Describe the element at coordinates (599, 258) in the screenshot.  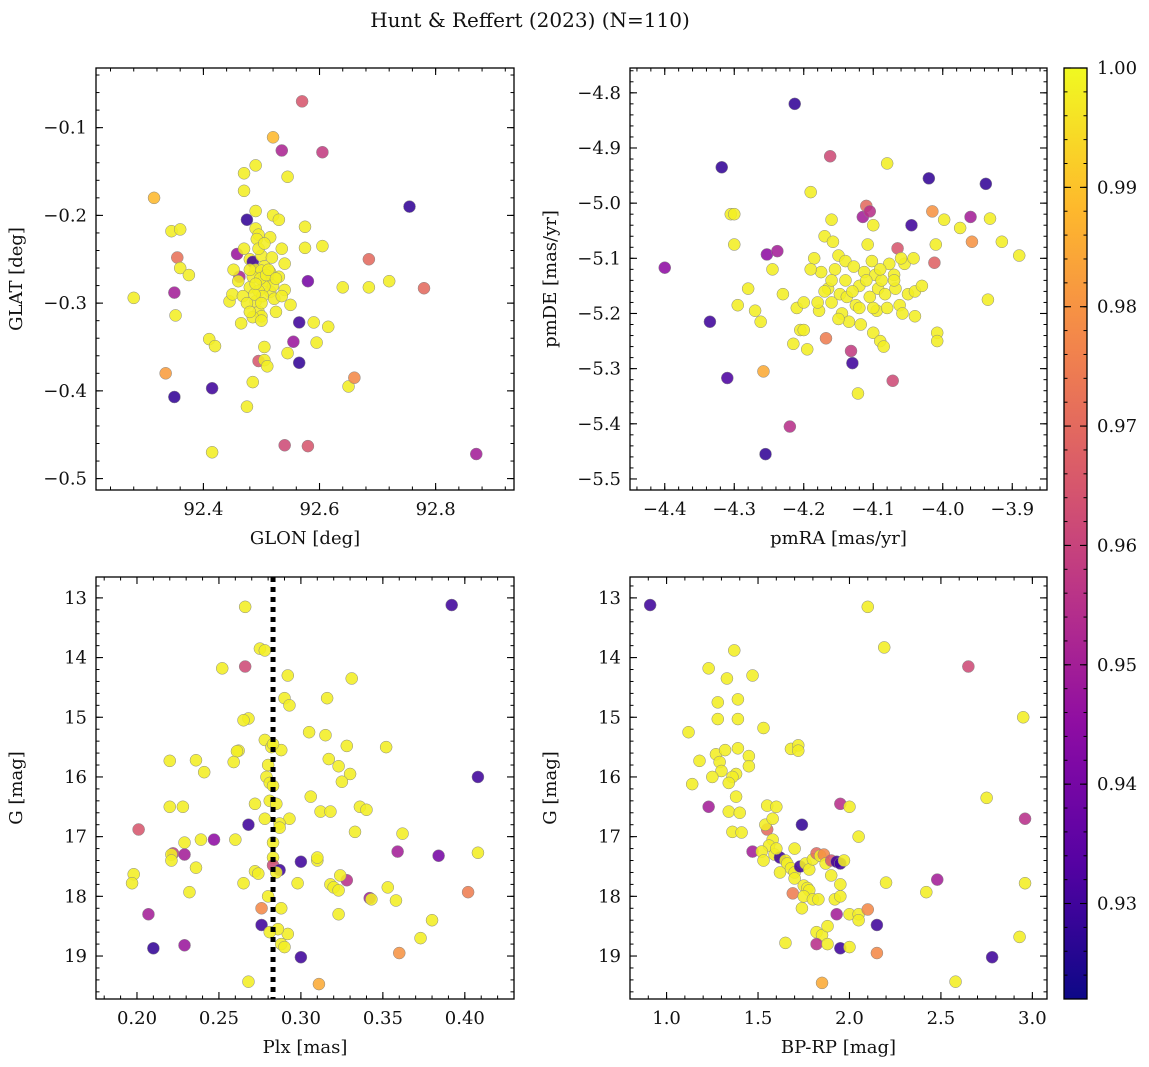
I see `y-tick-label: −5.1` at that location.